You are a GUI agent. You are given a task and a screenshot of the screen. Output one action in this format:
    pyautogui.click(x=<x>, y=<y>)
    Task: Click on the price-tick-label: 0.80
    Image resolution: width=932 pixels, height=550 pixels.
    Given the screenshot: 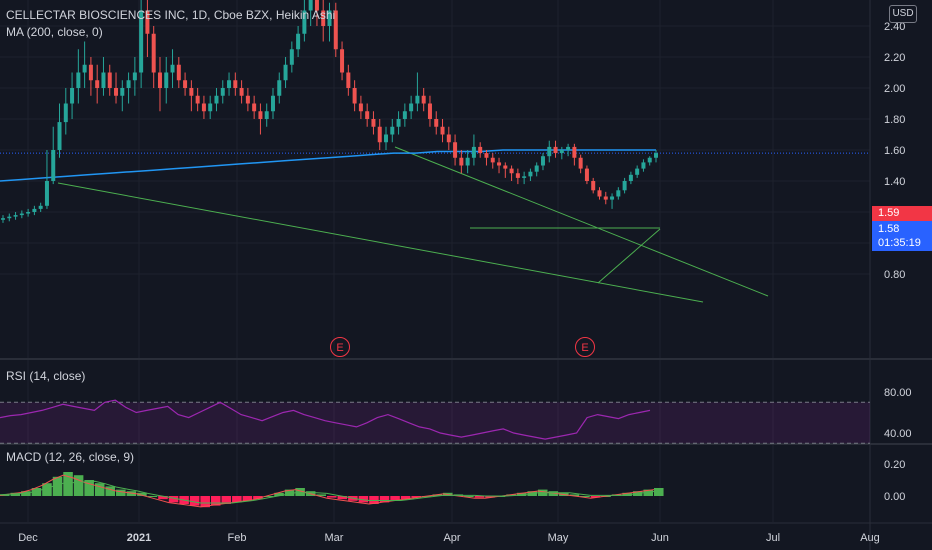 What is the action you would take?
    pyautogui.click(x=894, y=275)
    